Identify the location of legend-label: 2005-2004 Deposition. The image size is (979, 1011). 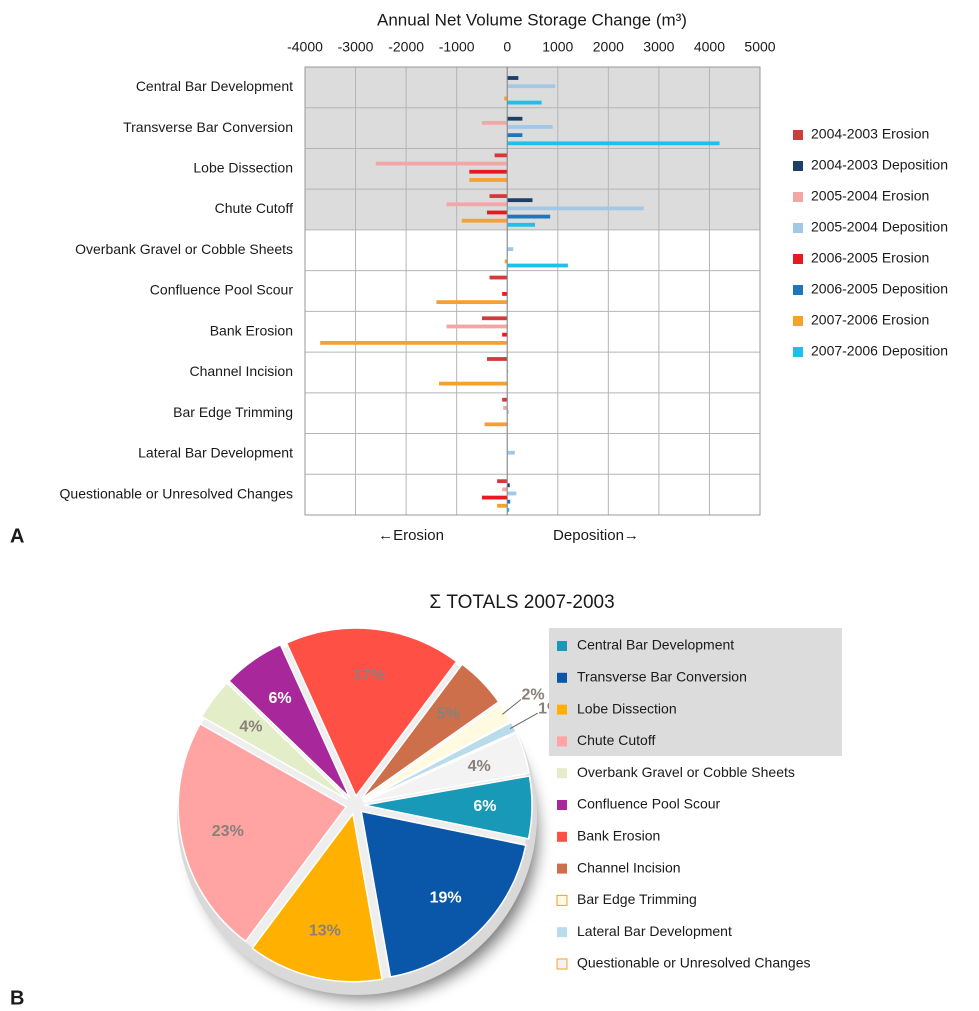
(879, 227).